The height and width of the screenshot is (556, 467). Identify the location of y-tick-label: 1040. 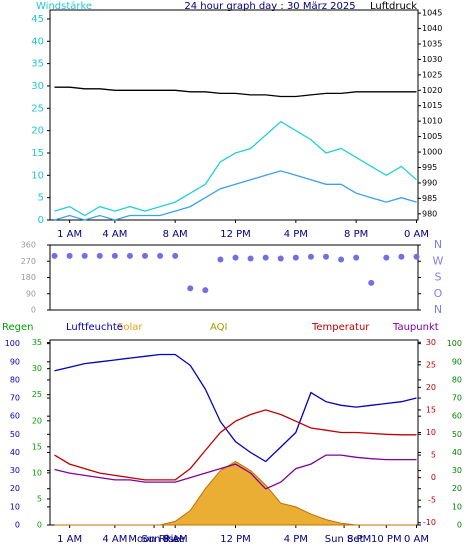
(432, 28).